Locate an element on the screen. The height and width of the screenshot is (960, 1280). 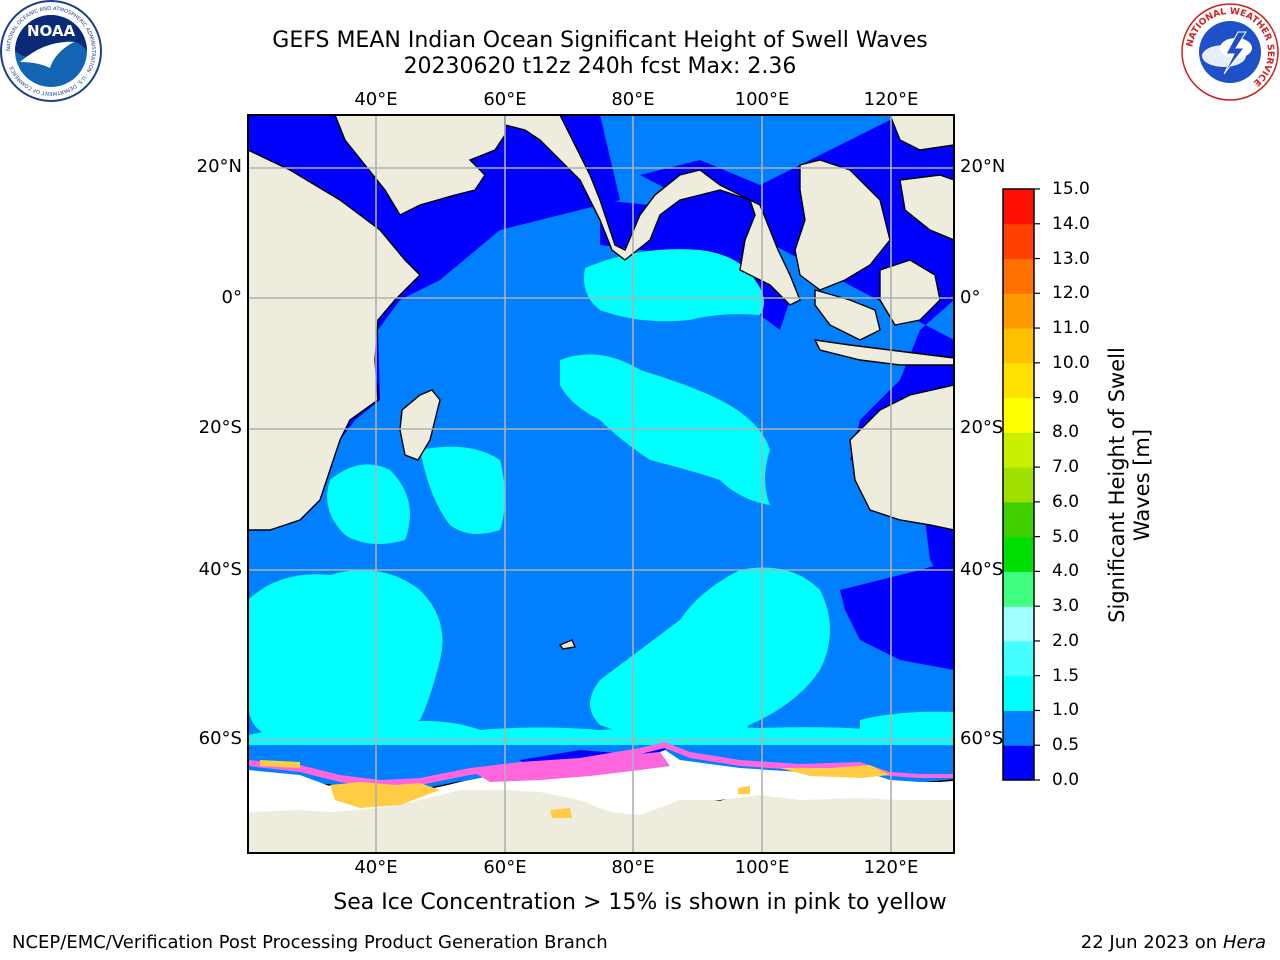
colorbar-tick-label: 0.0 is located at coordinates (1066, 780).